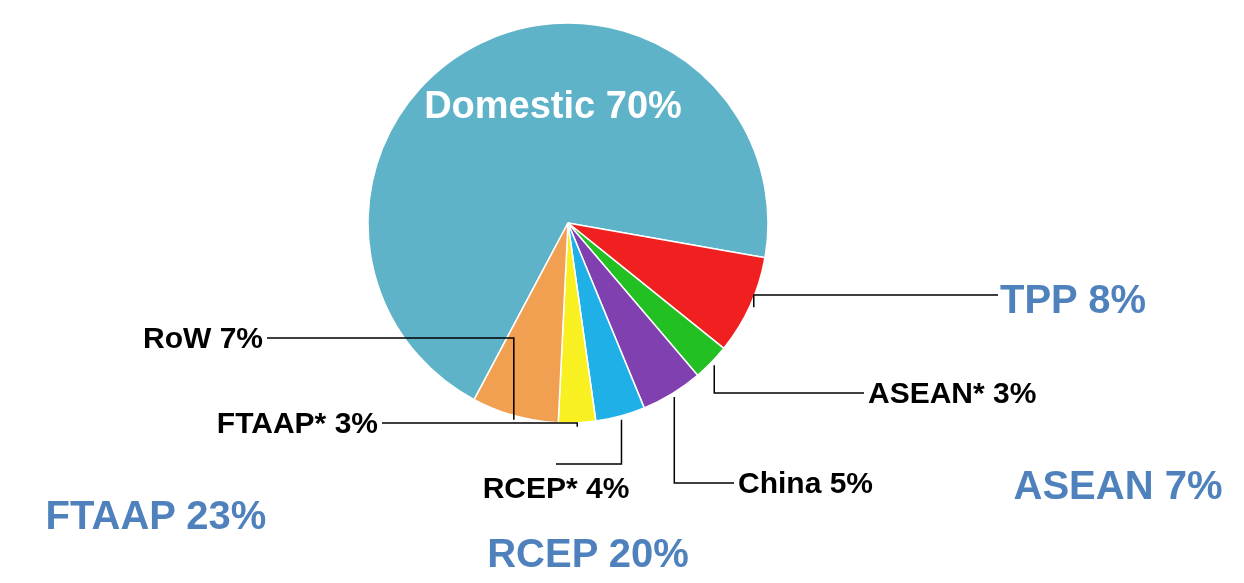  What do you see at coordinates (203, 337) in the screenshot?
I see `slice-label: RoW 7%` at bounding box center [203, 337].